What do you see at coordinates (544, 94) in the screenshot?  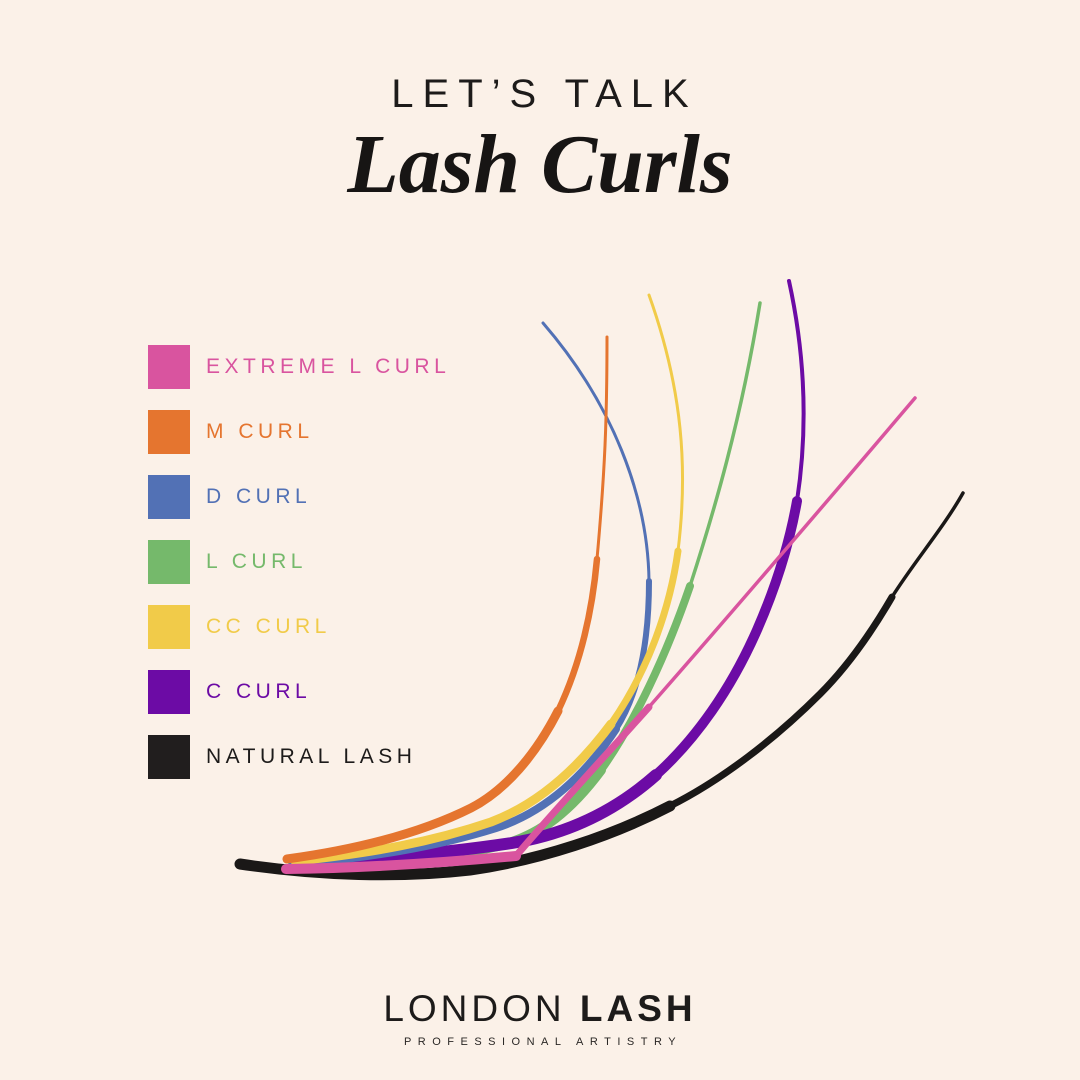 I see `kicker-text: LET’S TALK` at bounding box center [544, 94].